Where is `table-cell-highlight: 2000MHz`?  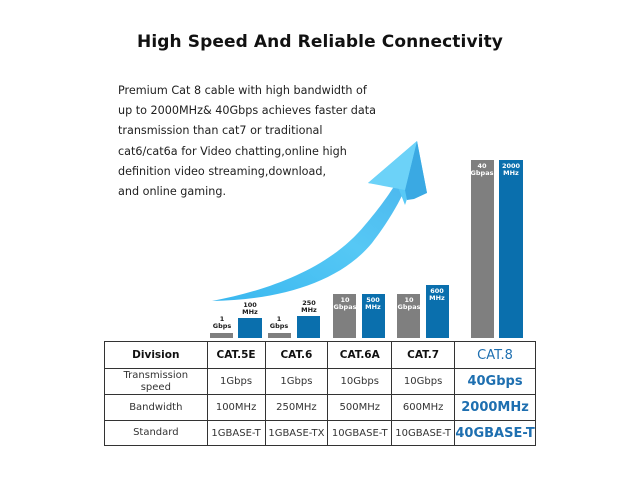
table-cell-highlight: 2000MHz is located at coordinates (495, 407).